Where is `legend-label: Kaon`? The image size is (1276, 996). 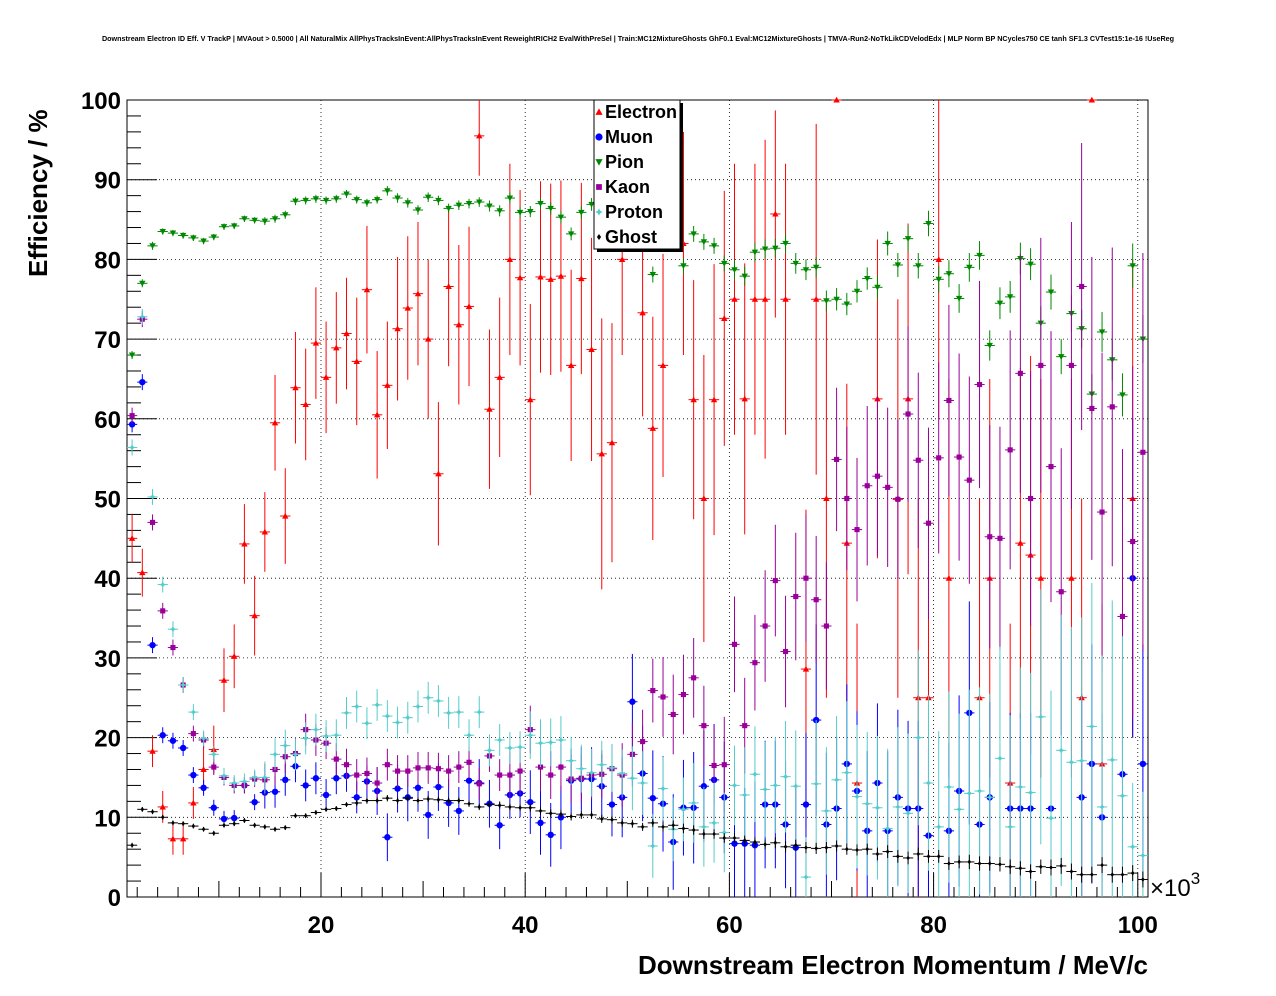
legend-label: Kaon is located at coordinates (627, 187).